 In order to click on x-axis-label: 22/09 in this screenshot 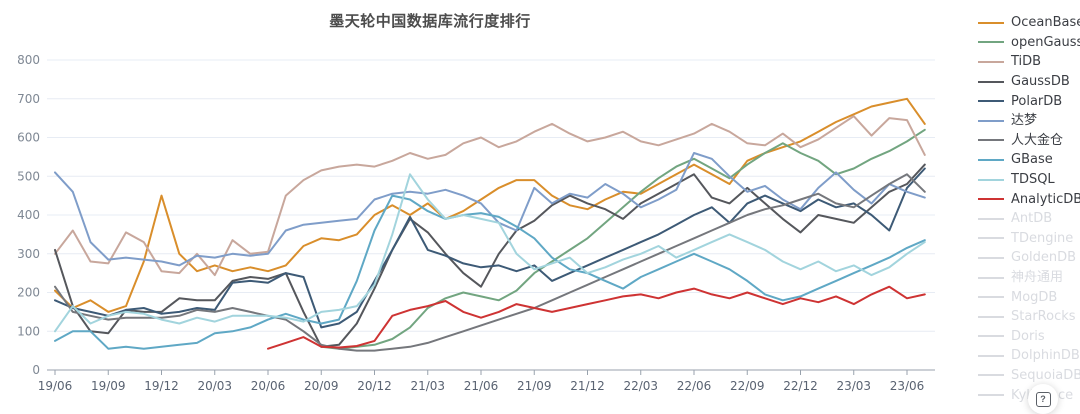, I will do `click(747, 386)`.